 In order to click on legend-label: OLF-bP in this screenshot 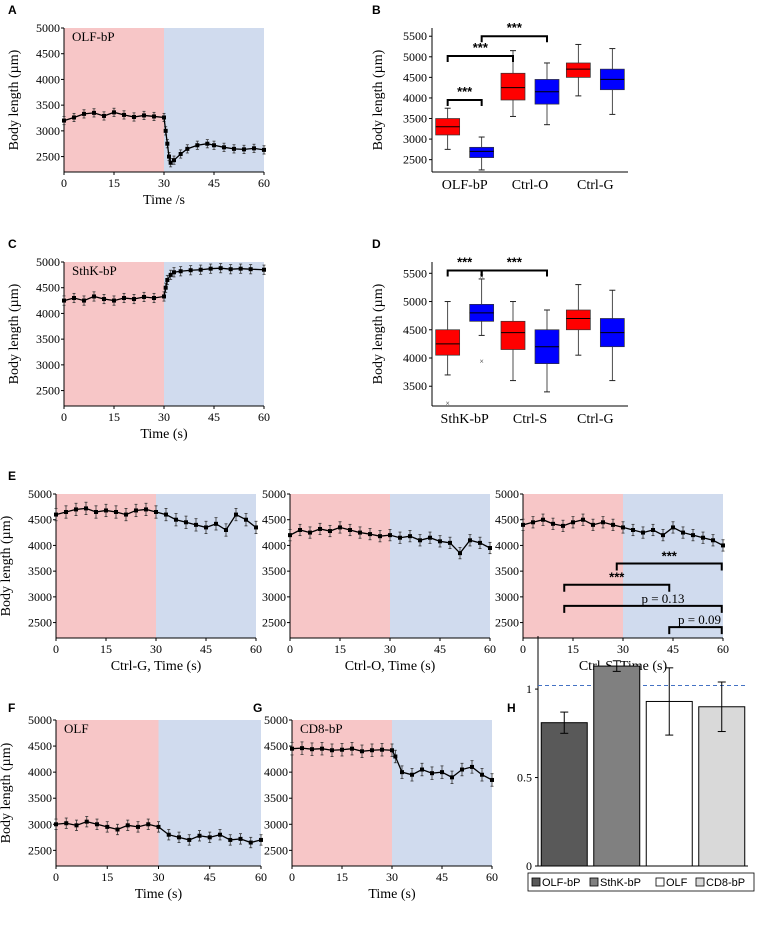, I will do `click(561, 883)`.